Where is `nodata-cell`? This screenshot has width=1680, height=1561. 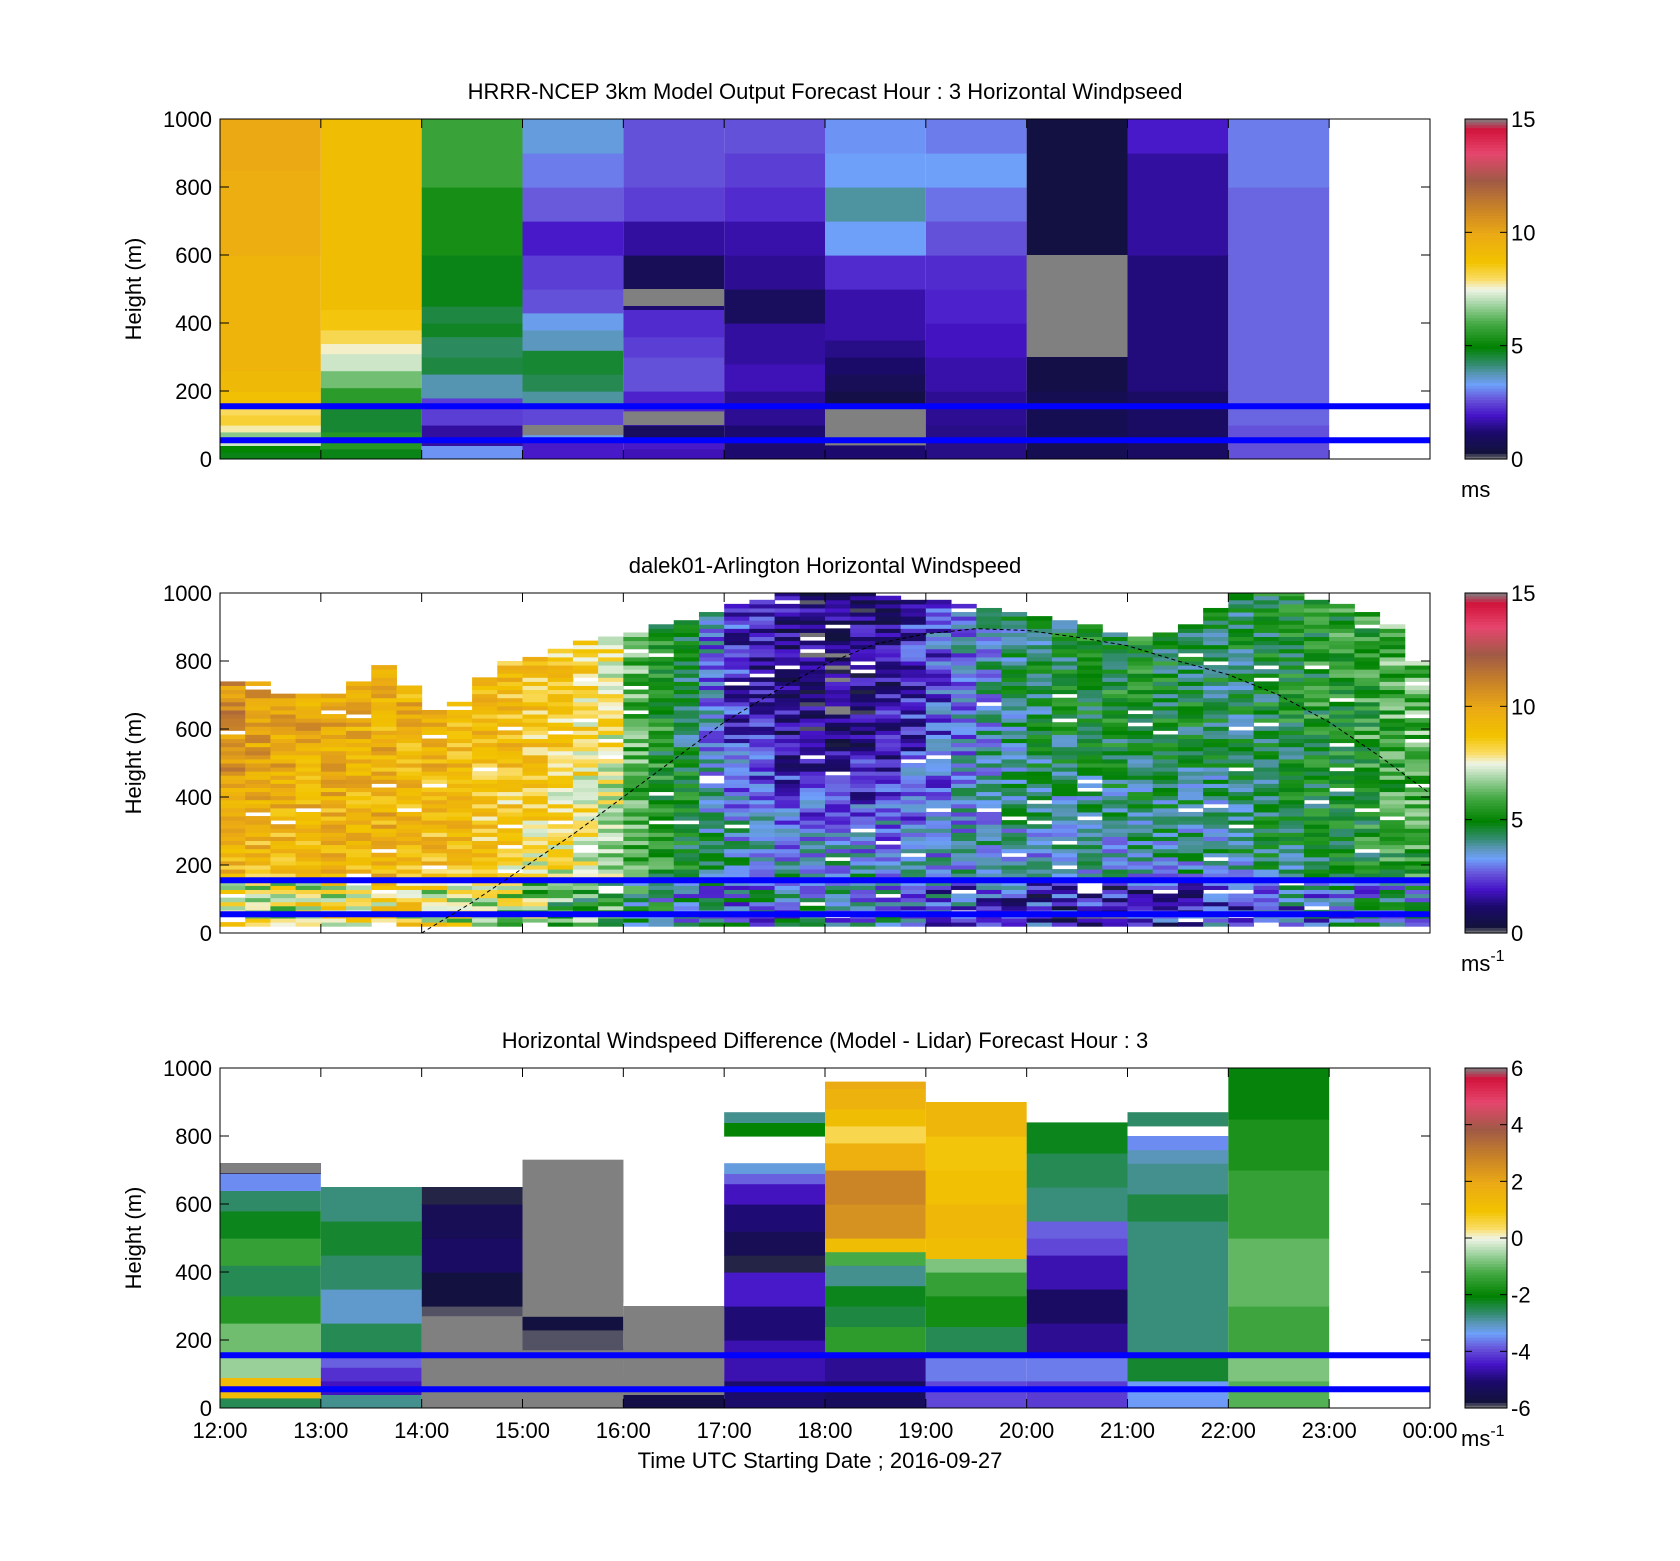
nodata-cell is located at coordinates (674, 1352).